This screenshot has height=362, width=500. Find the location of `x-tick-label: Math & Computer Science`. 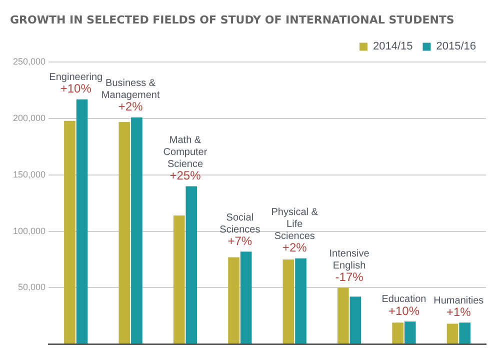

x-tick-label: Math & Computer Science is located at coordinates (185, 152).